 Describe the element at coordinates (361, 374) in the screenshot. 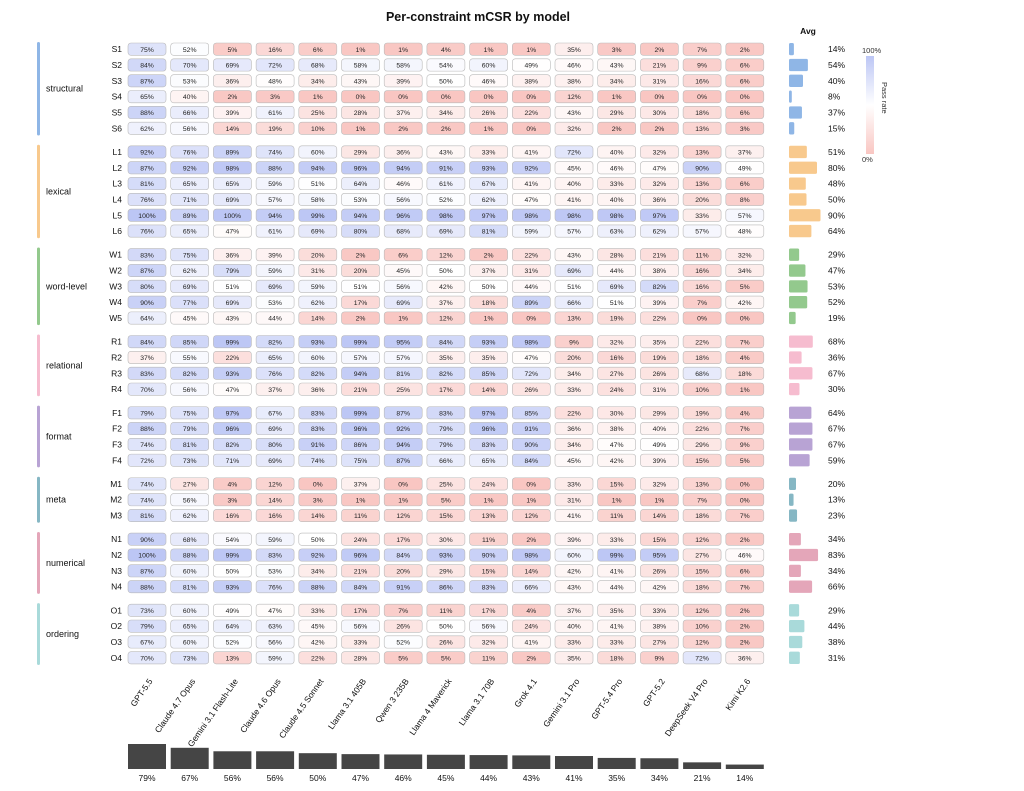

I see `cell-value: 94%` at that location.